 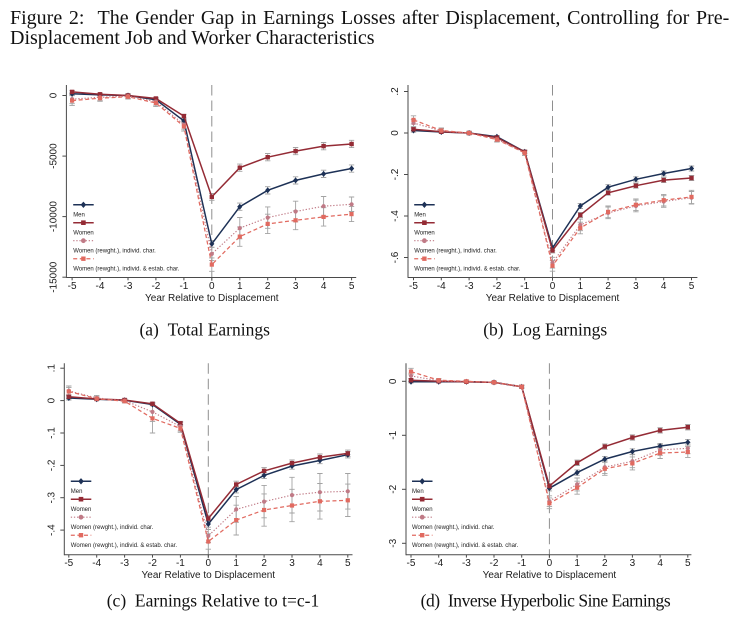 What do you see at coordinates (51, 368) in the screenshot?
I see `svg-text: .1` at bounding box center [51, 368].